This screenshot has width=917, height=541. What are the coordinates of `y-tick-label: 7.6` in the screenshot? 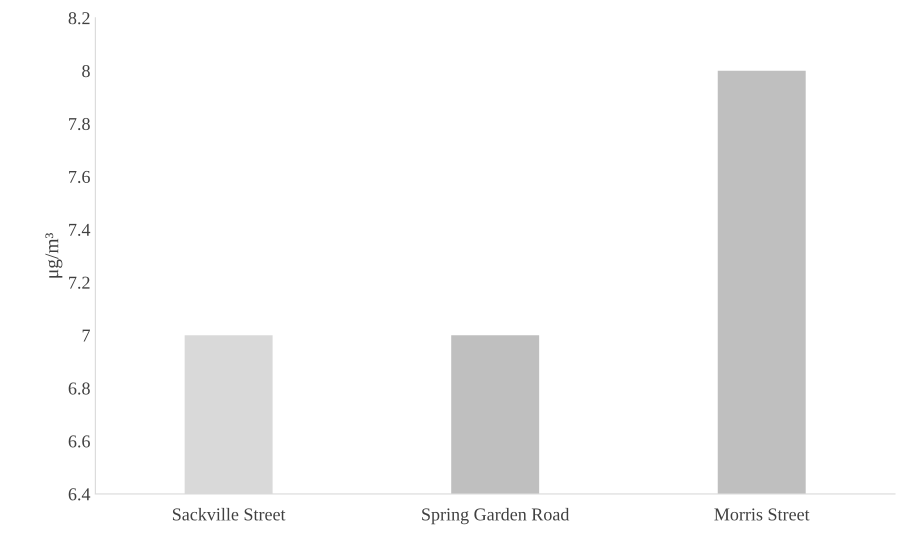 It's located at (79, 177).